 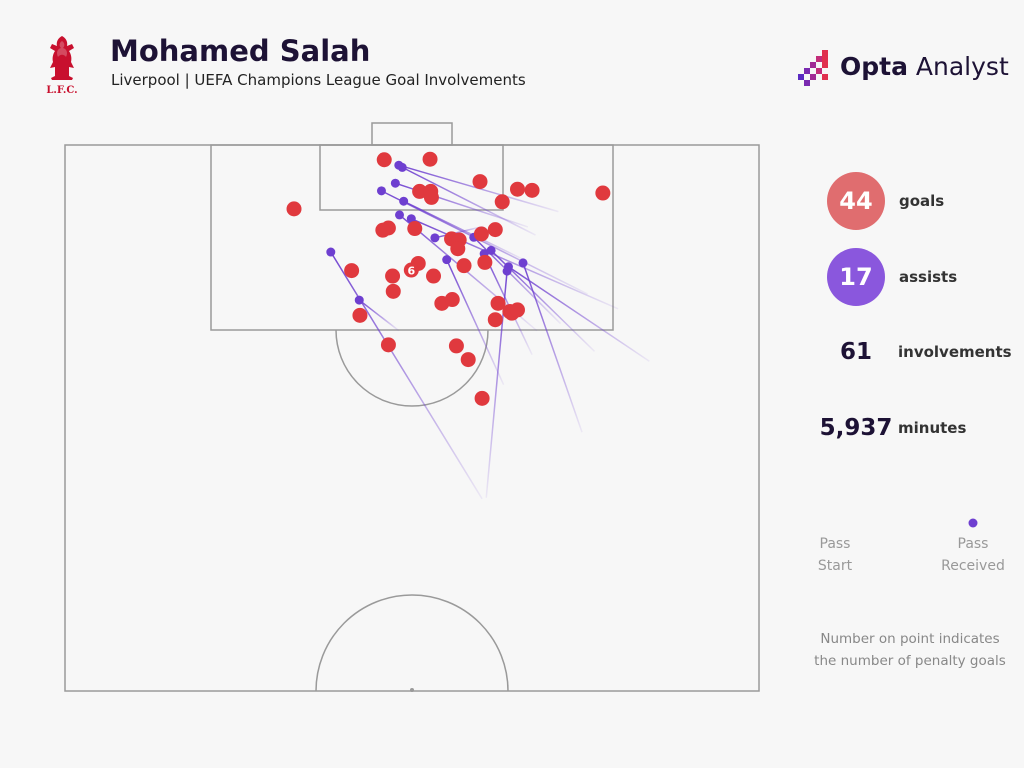 What do you see at coordinates (892, 277) in the screenshot?
I see `stat-assists: 17 assists` at bounding box center [892, 277].